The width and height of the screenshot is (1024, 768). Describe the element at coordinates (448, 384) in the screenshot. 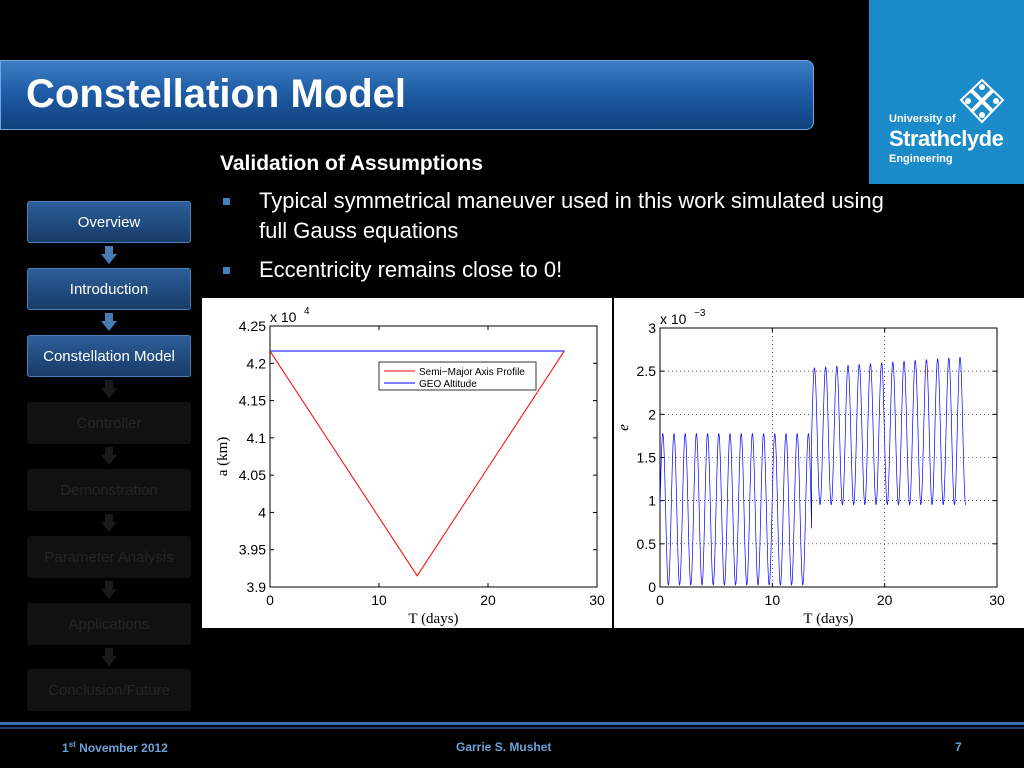

I see `legend-label: GEO Altitude` at that location.